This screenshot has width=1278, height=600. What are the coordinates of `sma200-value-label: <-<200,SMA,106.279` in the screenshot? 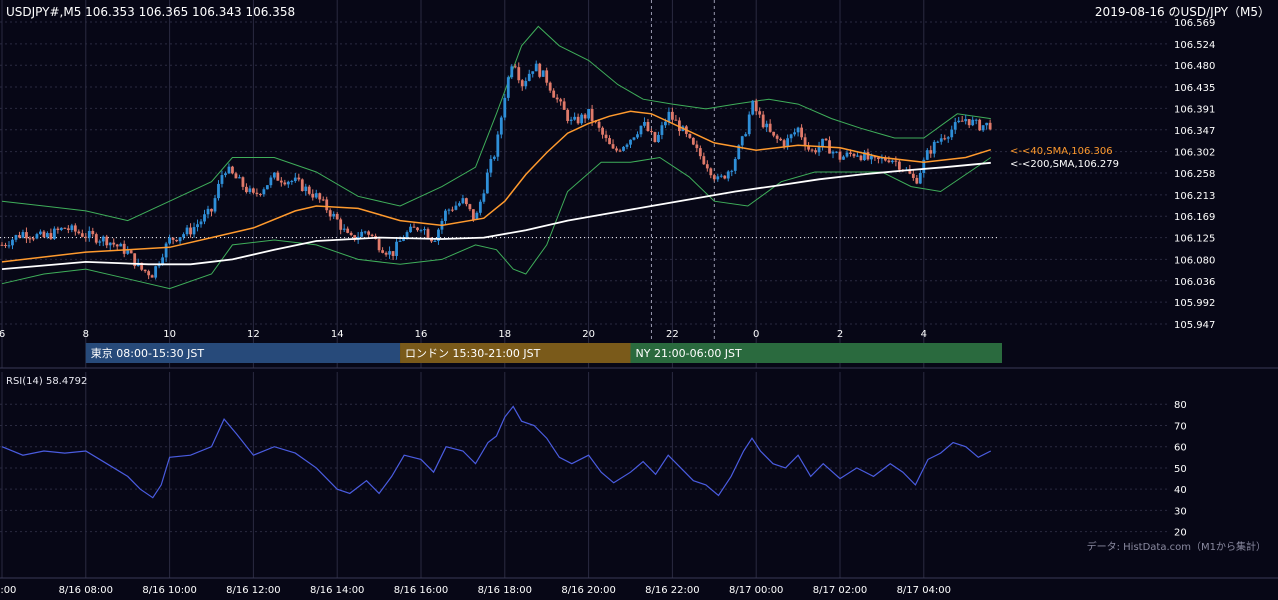 It's located at (1064, 164).